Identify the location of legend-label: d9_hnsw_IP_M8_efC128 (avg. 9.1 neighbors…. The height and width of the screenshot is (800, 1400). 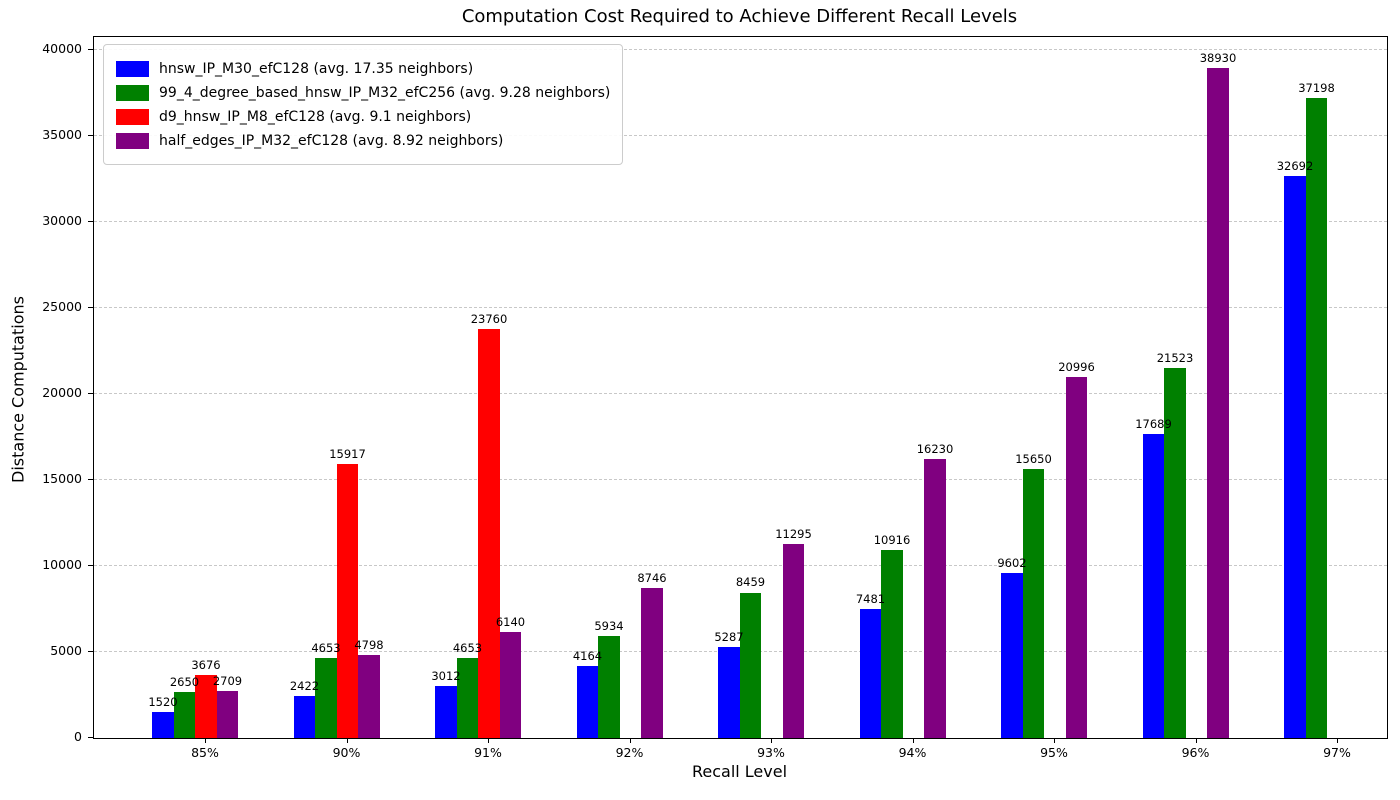
(315, 116).